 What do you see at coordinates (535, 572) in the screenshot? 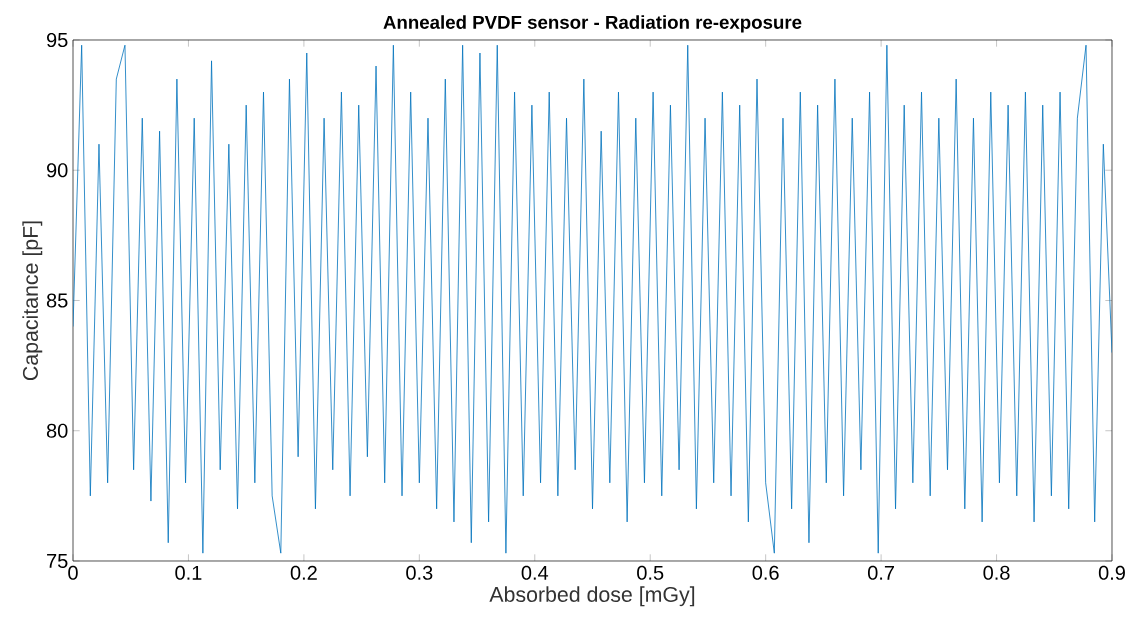
I see `x-tick-label: 0.4` at bounding box center [535, 572].